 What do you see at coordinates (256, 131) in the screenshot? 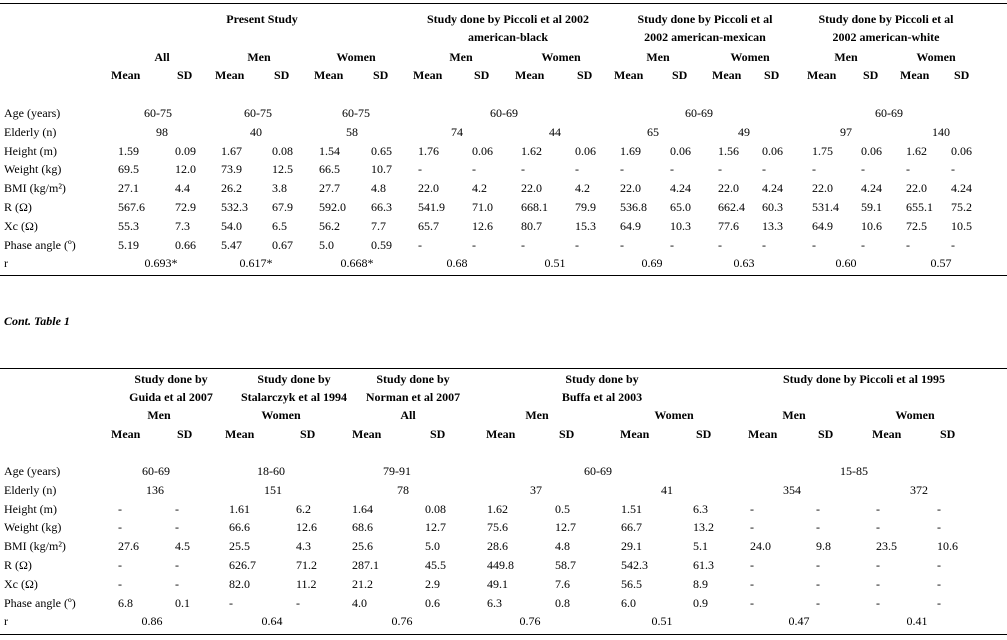
I see `table-cell: 40` at bounding box center [256, 131].